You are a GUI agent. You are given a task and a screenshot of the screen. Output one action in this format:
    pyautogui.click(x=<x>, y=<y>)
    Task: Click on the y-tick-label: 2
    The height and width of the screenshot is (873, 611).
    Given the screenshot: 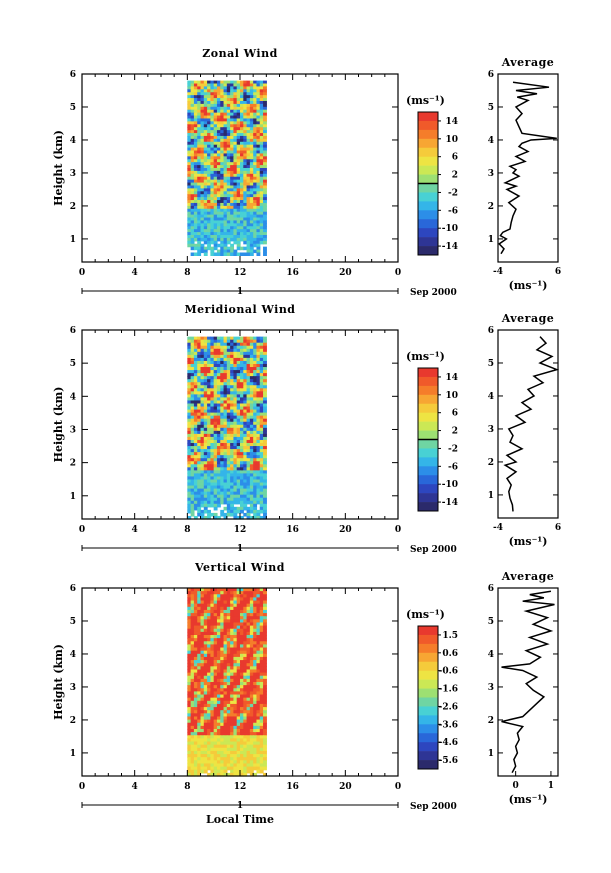 What is the action you would take?
    pyautogui.click(x=73, y=464)
    